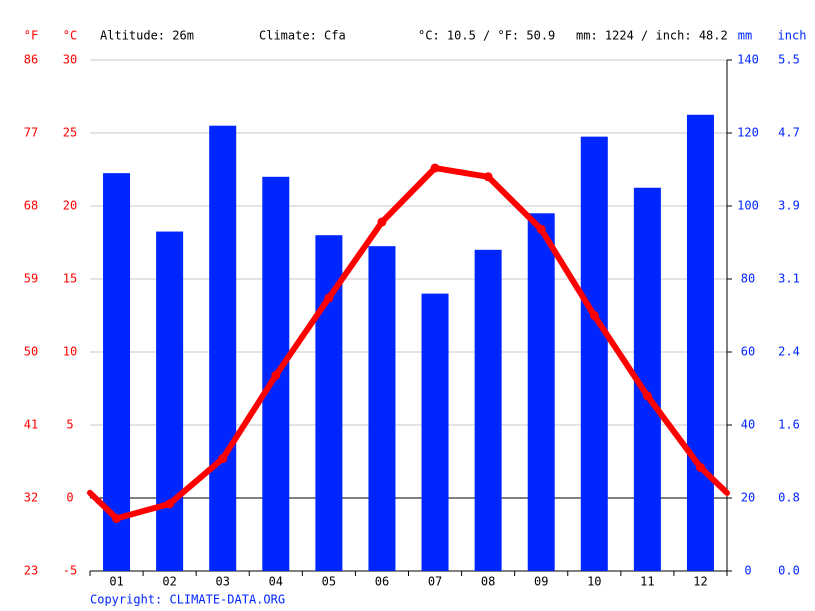 This screenshot has width=815, height=611. I want to click on y2-tick-label: 140, so click(748, 60).